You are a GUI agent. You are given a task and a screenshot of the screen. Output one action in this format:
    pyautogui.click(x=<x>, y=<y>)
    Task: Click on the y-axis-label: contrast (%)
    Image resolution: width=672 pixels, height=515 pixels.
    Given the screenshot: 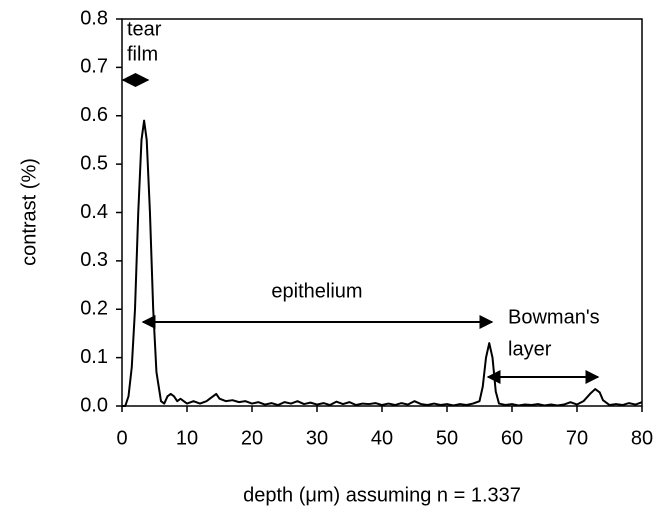 What is the action you would take?
    pyautogui.click(x=29, y=212)
    